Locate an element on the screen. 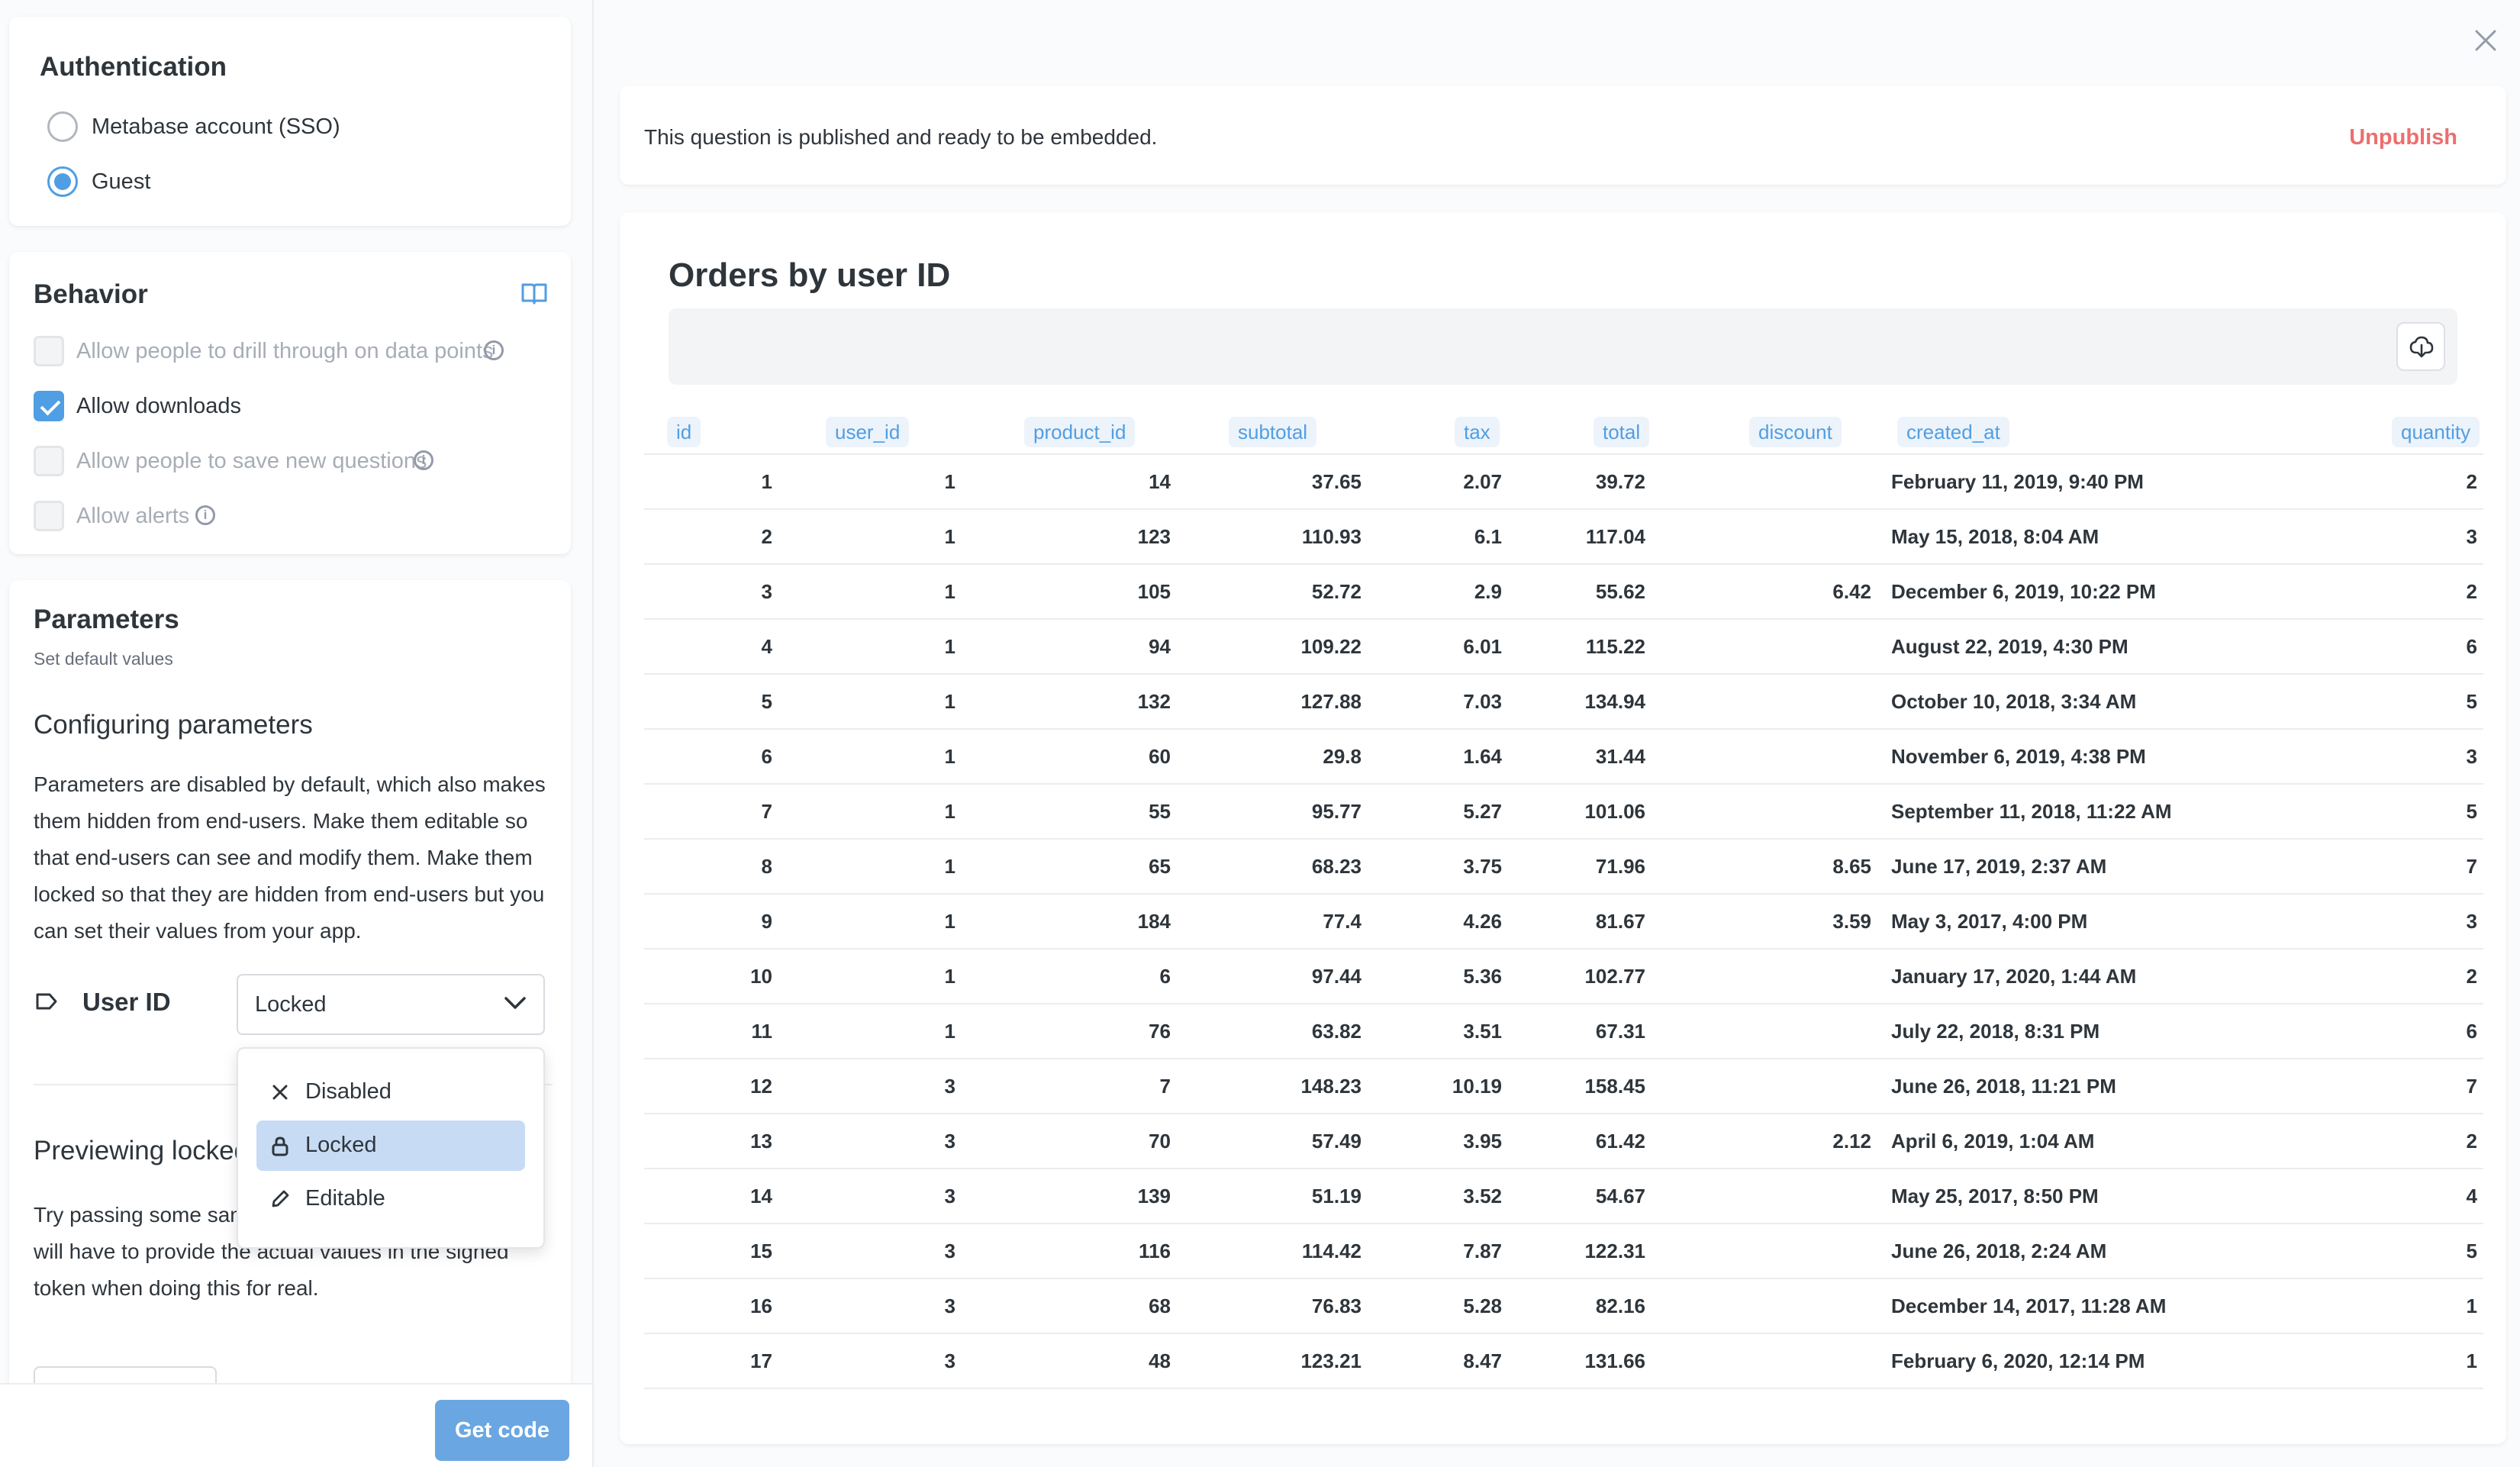 This screenshot has height=1467, width=2520. save-questions-checkbox is located at coordinates (49, 461).